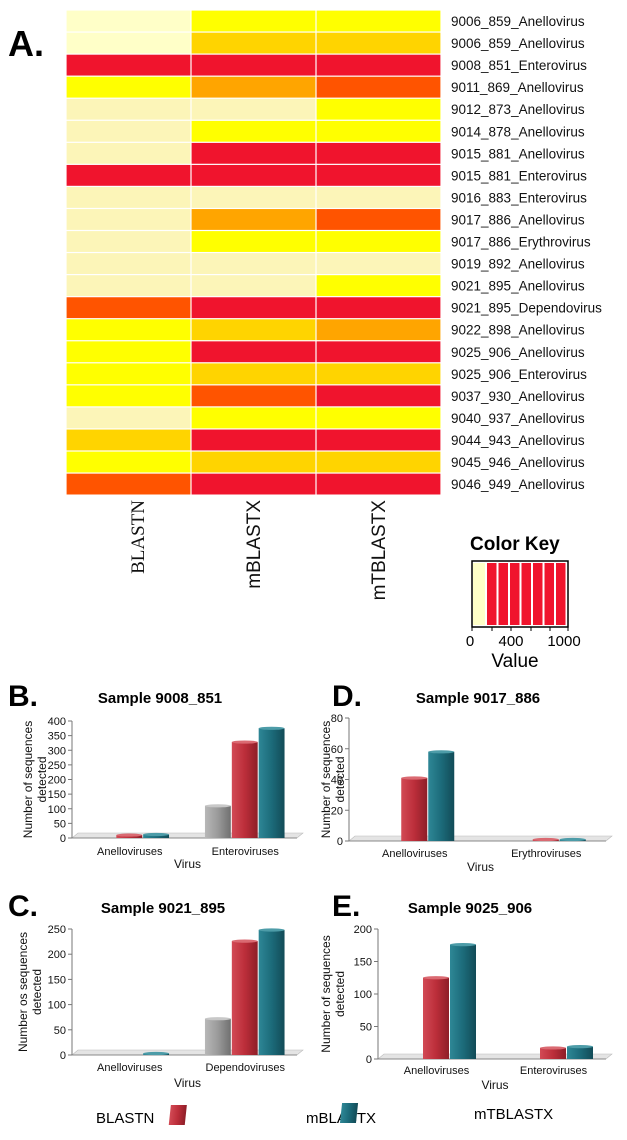 The width and height of the screenshot is (627, 1140). What do you see at coordinates (130, 1068) in the screenshot?
I see `x-tick-label: Anelloviruses` at bounding box center [130, 1068].